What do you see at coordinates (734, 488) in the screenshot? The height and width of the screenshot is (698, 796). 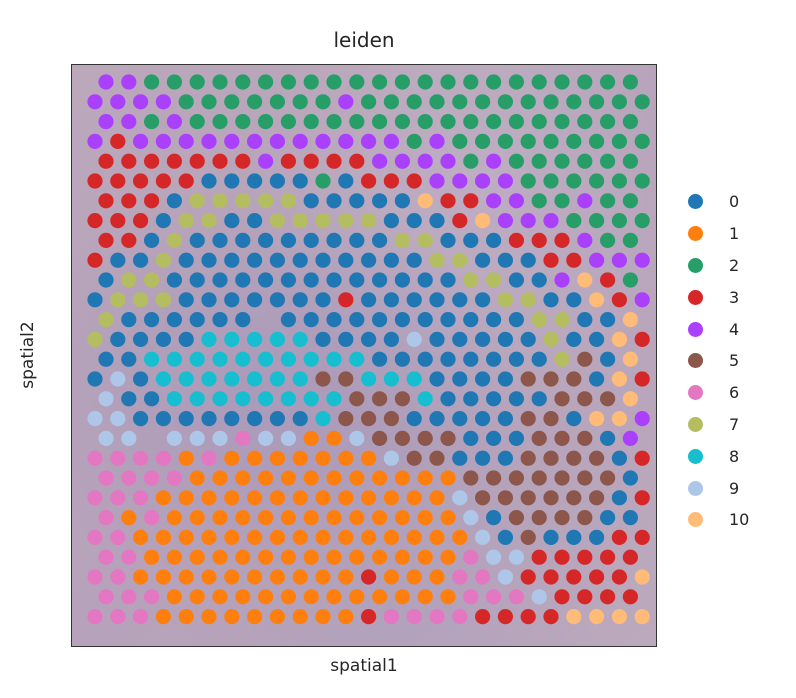 I see `legend-label: 9` at bounding box center [734, 488].